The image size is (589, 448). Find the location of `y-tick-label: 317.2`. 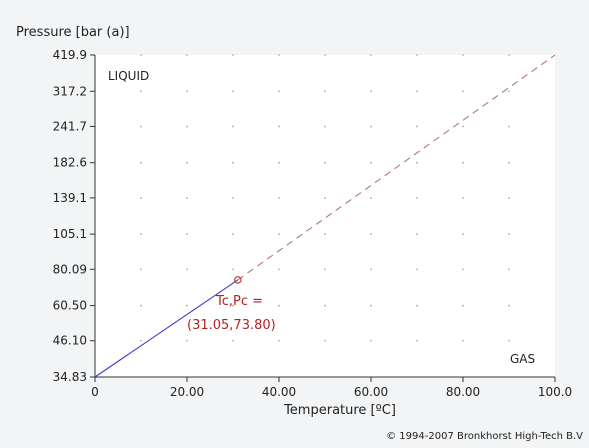

y-tick-label: 317.2 is located at coordinates (70, 91).